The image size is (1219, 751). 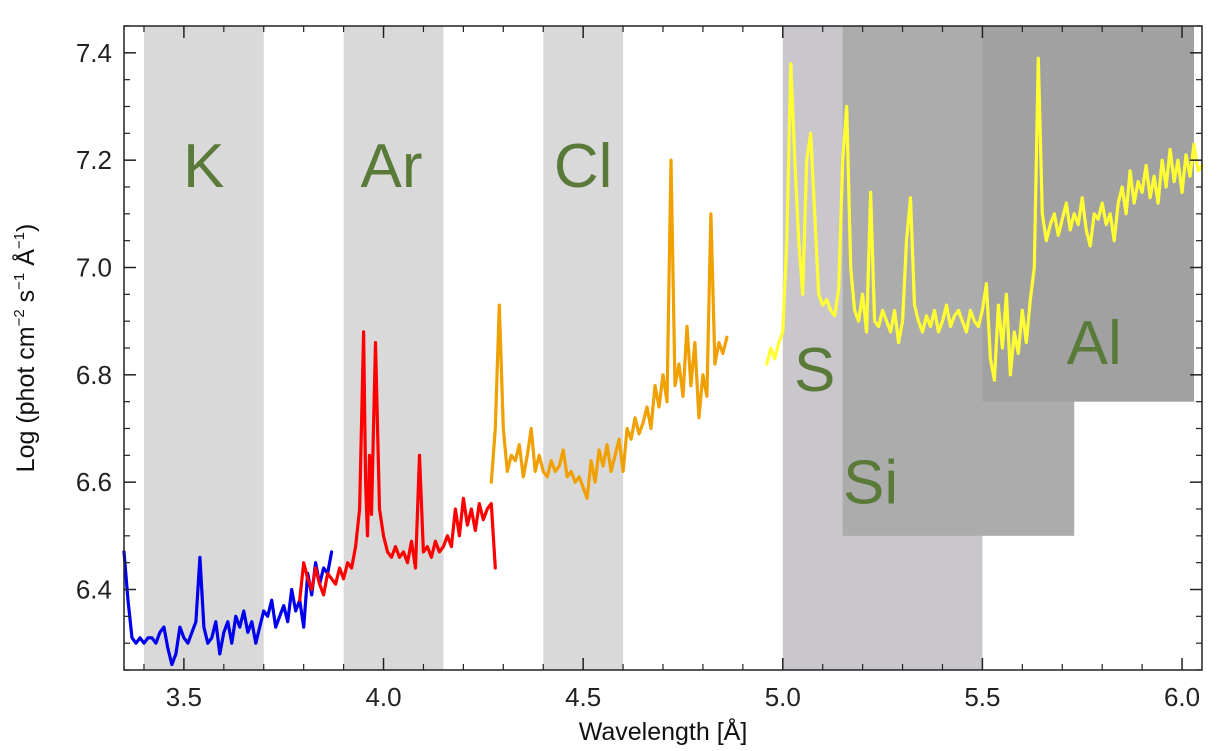 What do you see at coordinates (203, 166) in the screenshot?
I see `band-label-k: K` at bounding box center [203, 166].